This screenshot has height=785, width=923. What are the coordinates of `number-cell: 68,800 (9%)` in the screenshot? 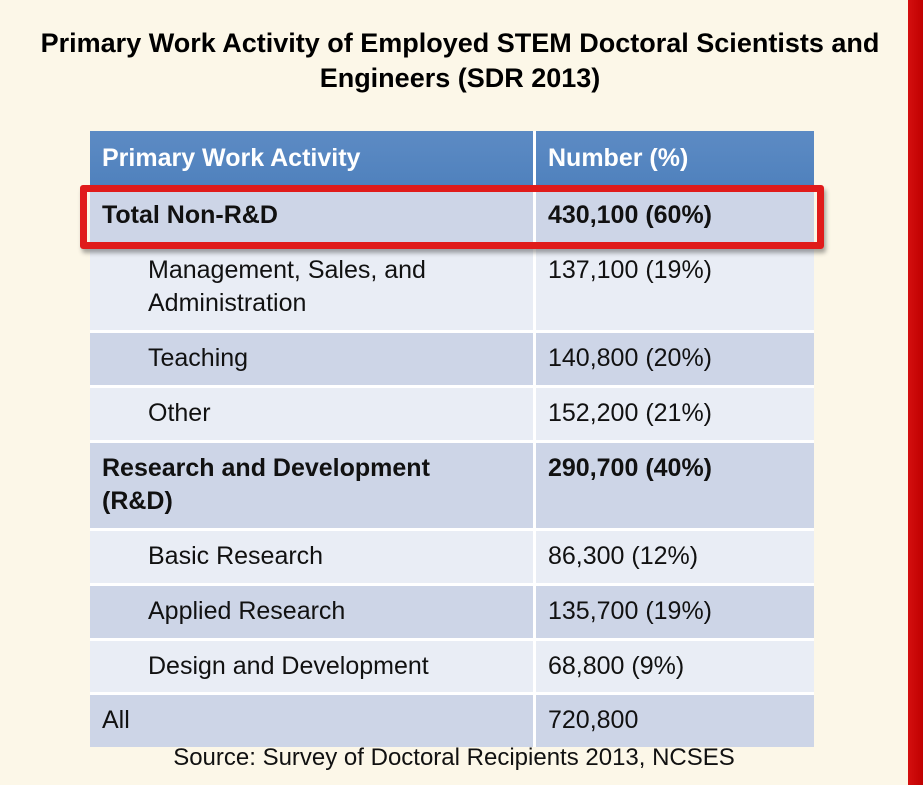 It's located at (616, 665).